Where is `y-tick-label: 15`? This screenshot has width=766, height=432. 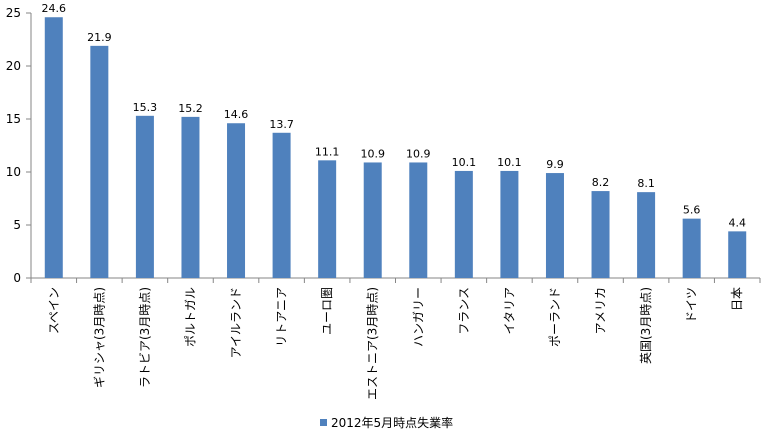 y-tick-label: 15 is located at coordinates (13, 119).